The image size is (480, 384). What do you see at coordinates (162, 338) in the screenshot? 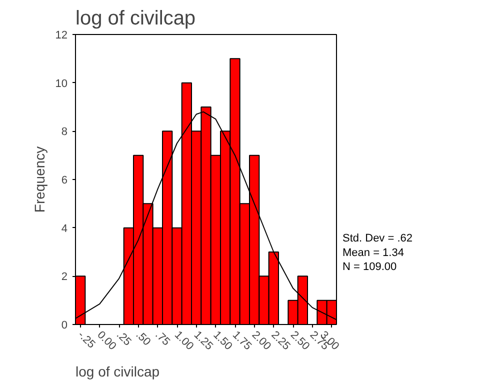
I see `x-tick-label: .75` at bounding box center [162, 338].